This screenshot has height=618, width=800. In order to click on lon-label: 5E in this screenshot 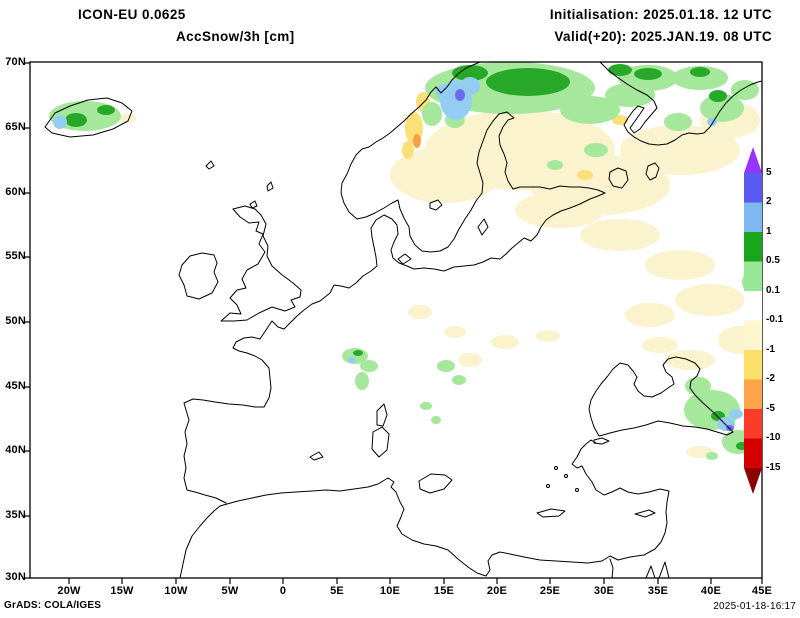, I will do `click(337, 591)`.